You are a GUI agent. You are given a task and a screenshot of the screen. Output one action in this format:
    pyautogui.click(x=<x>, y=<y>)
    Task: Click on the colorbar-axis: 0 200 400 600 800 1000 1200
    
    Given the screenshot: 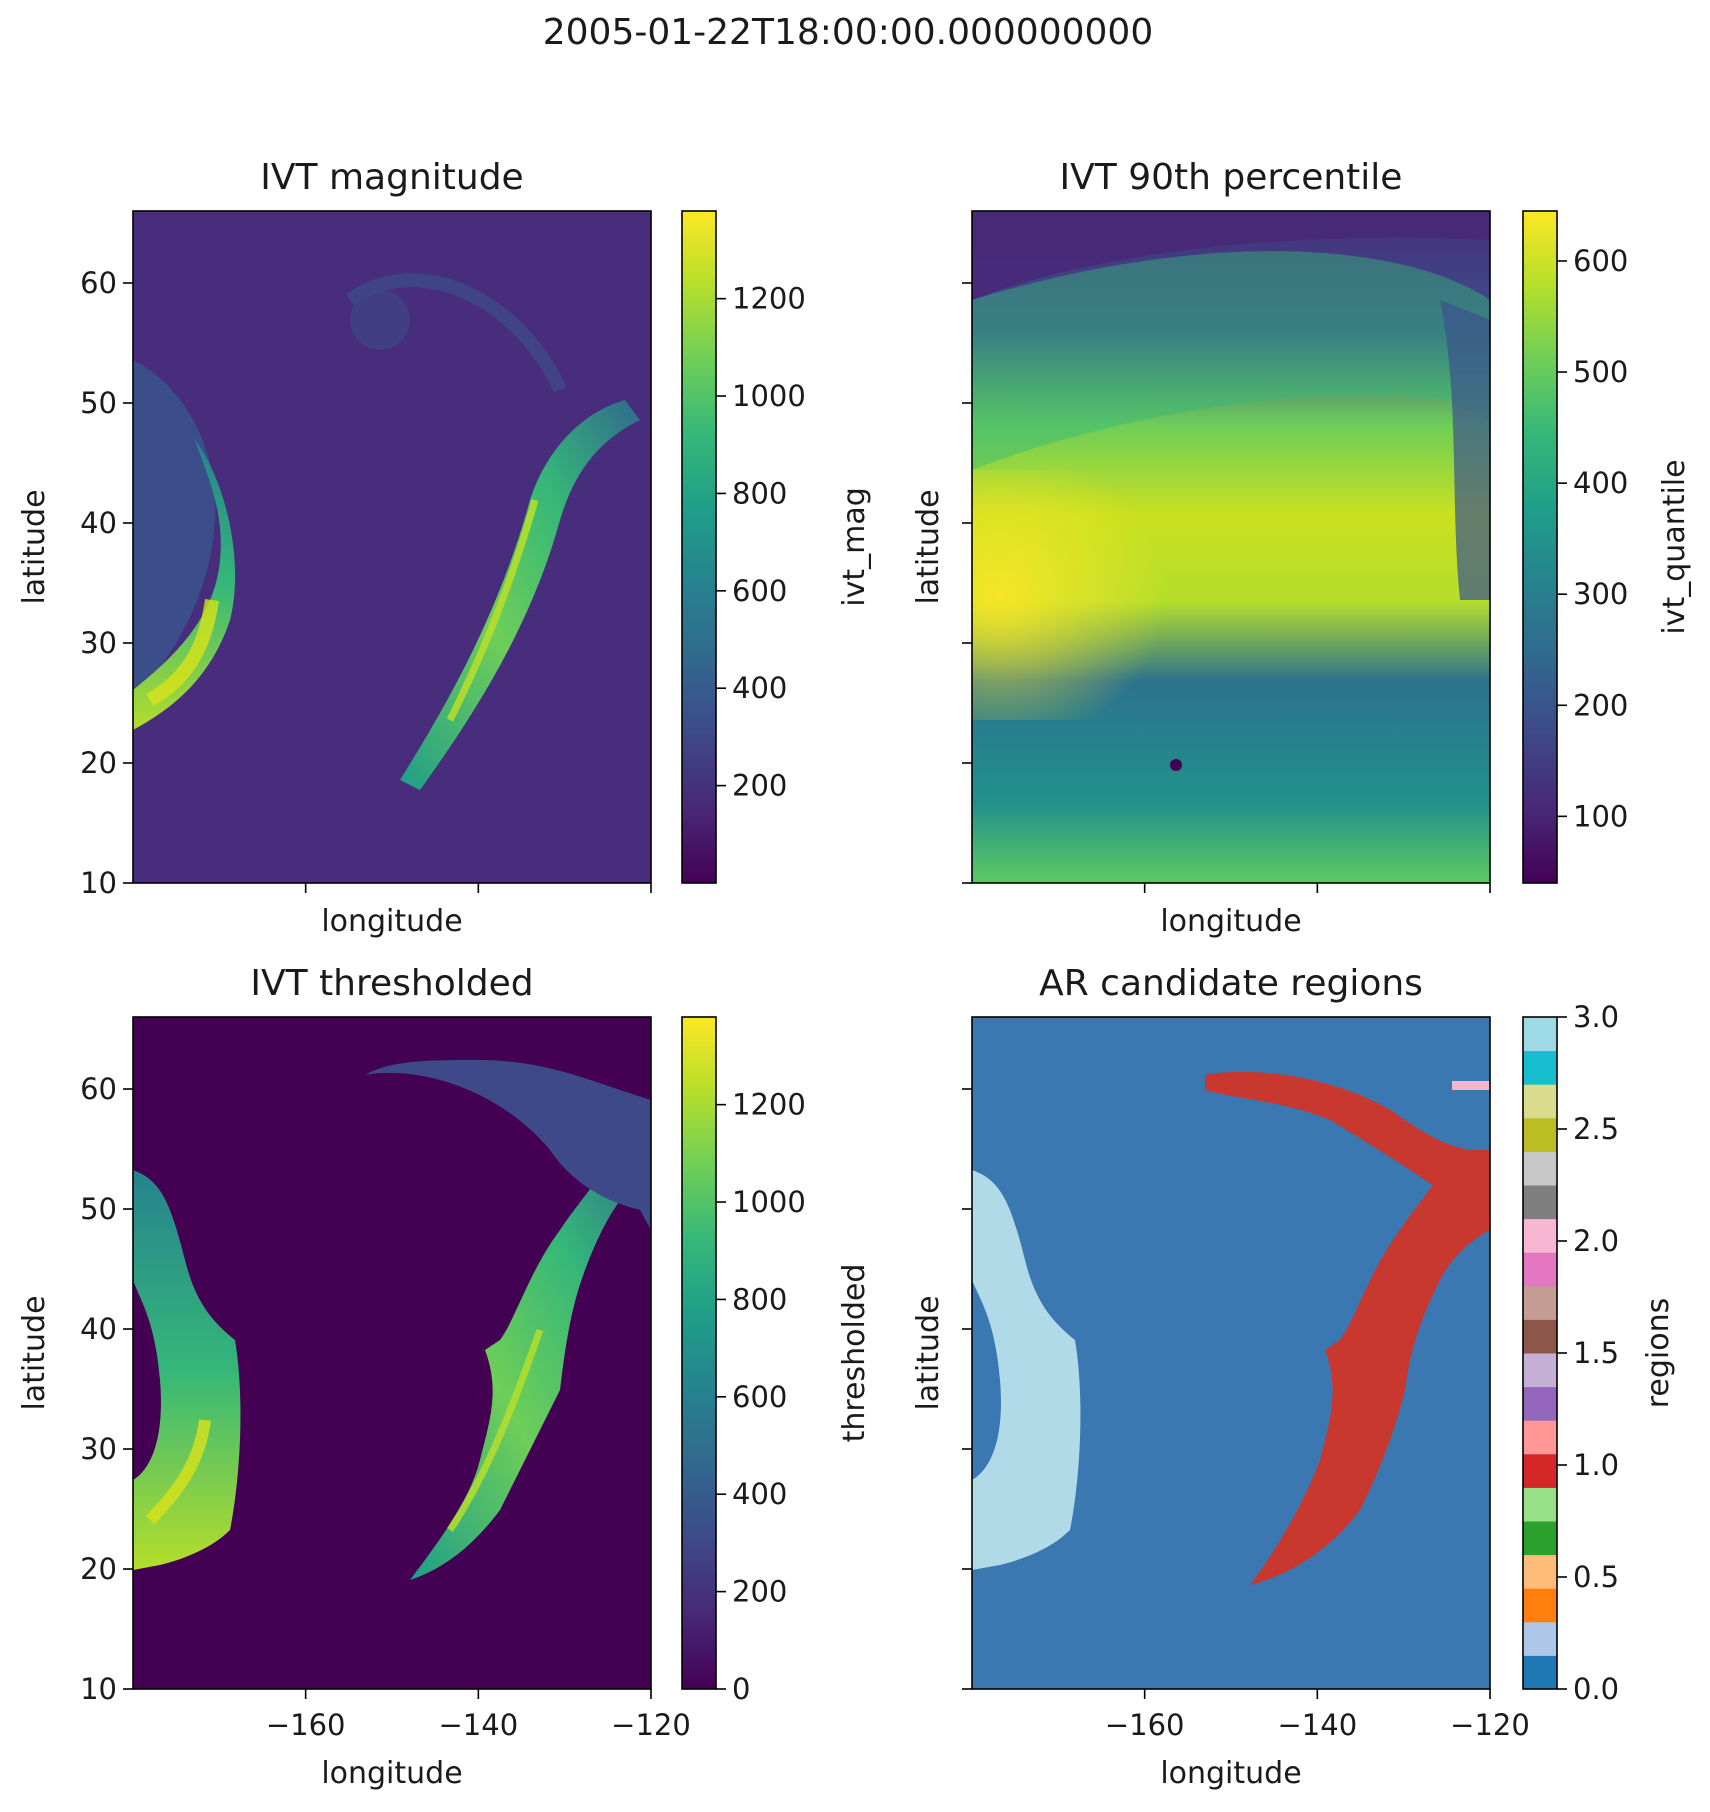 What is the action you would take?
    pyautogui.click(x=761, y=1397)
    